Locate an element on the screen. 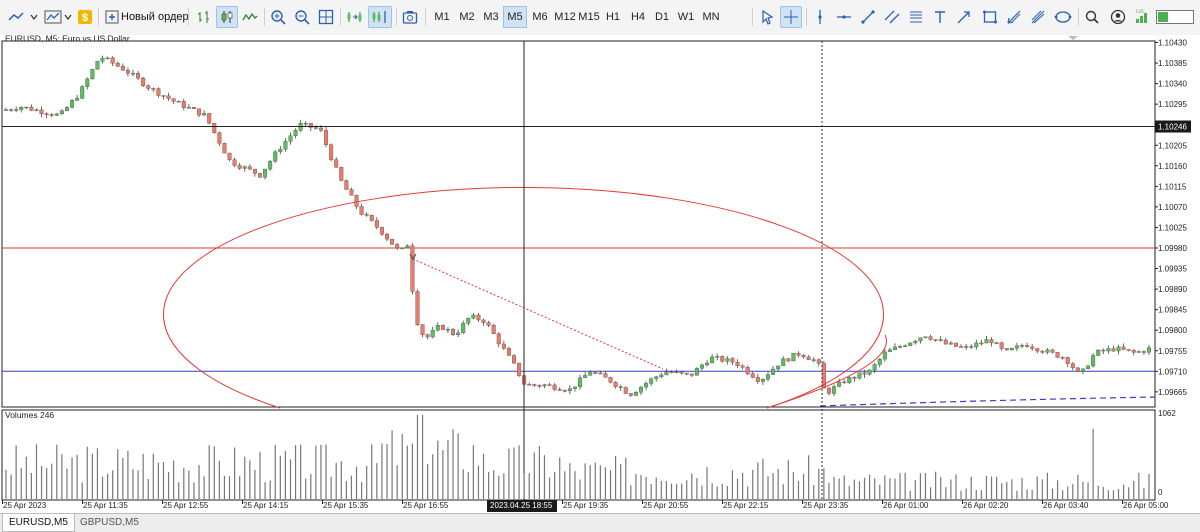 Image resolution: width=1200 pixels, height=532 pixels. timeframe-m2: M2 is located at coordinates (467, 17).